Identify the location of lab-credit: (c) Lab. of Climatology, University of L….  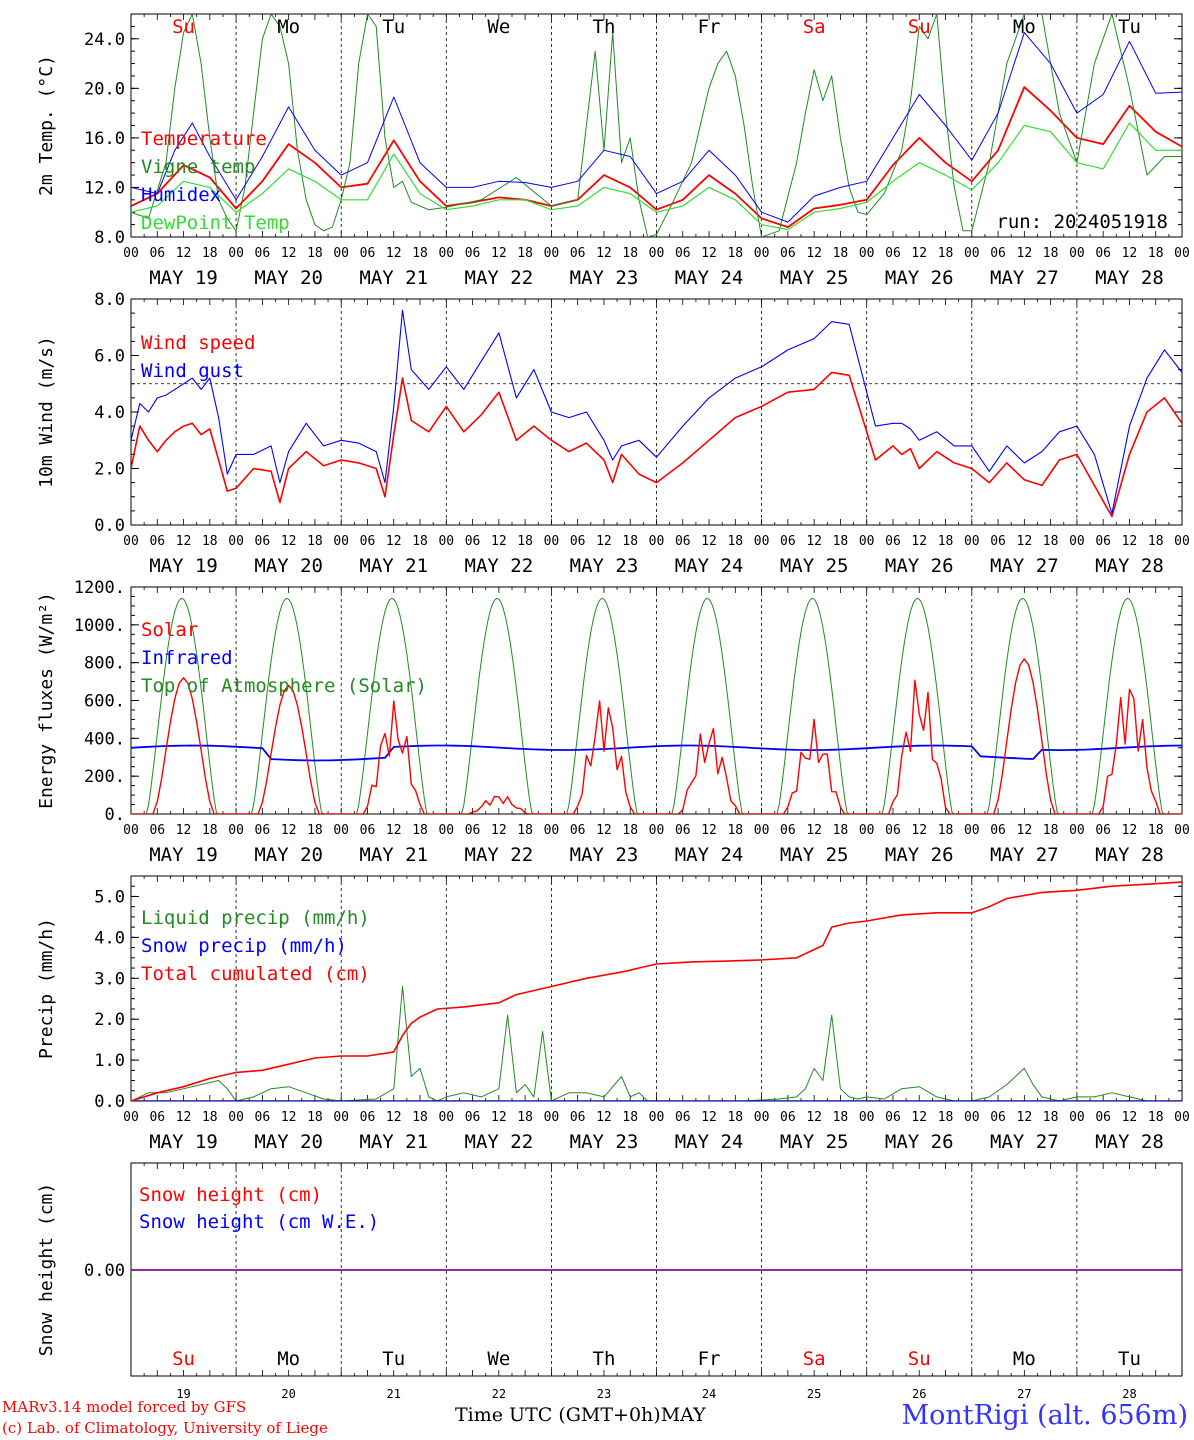
(165, 1428).